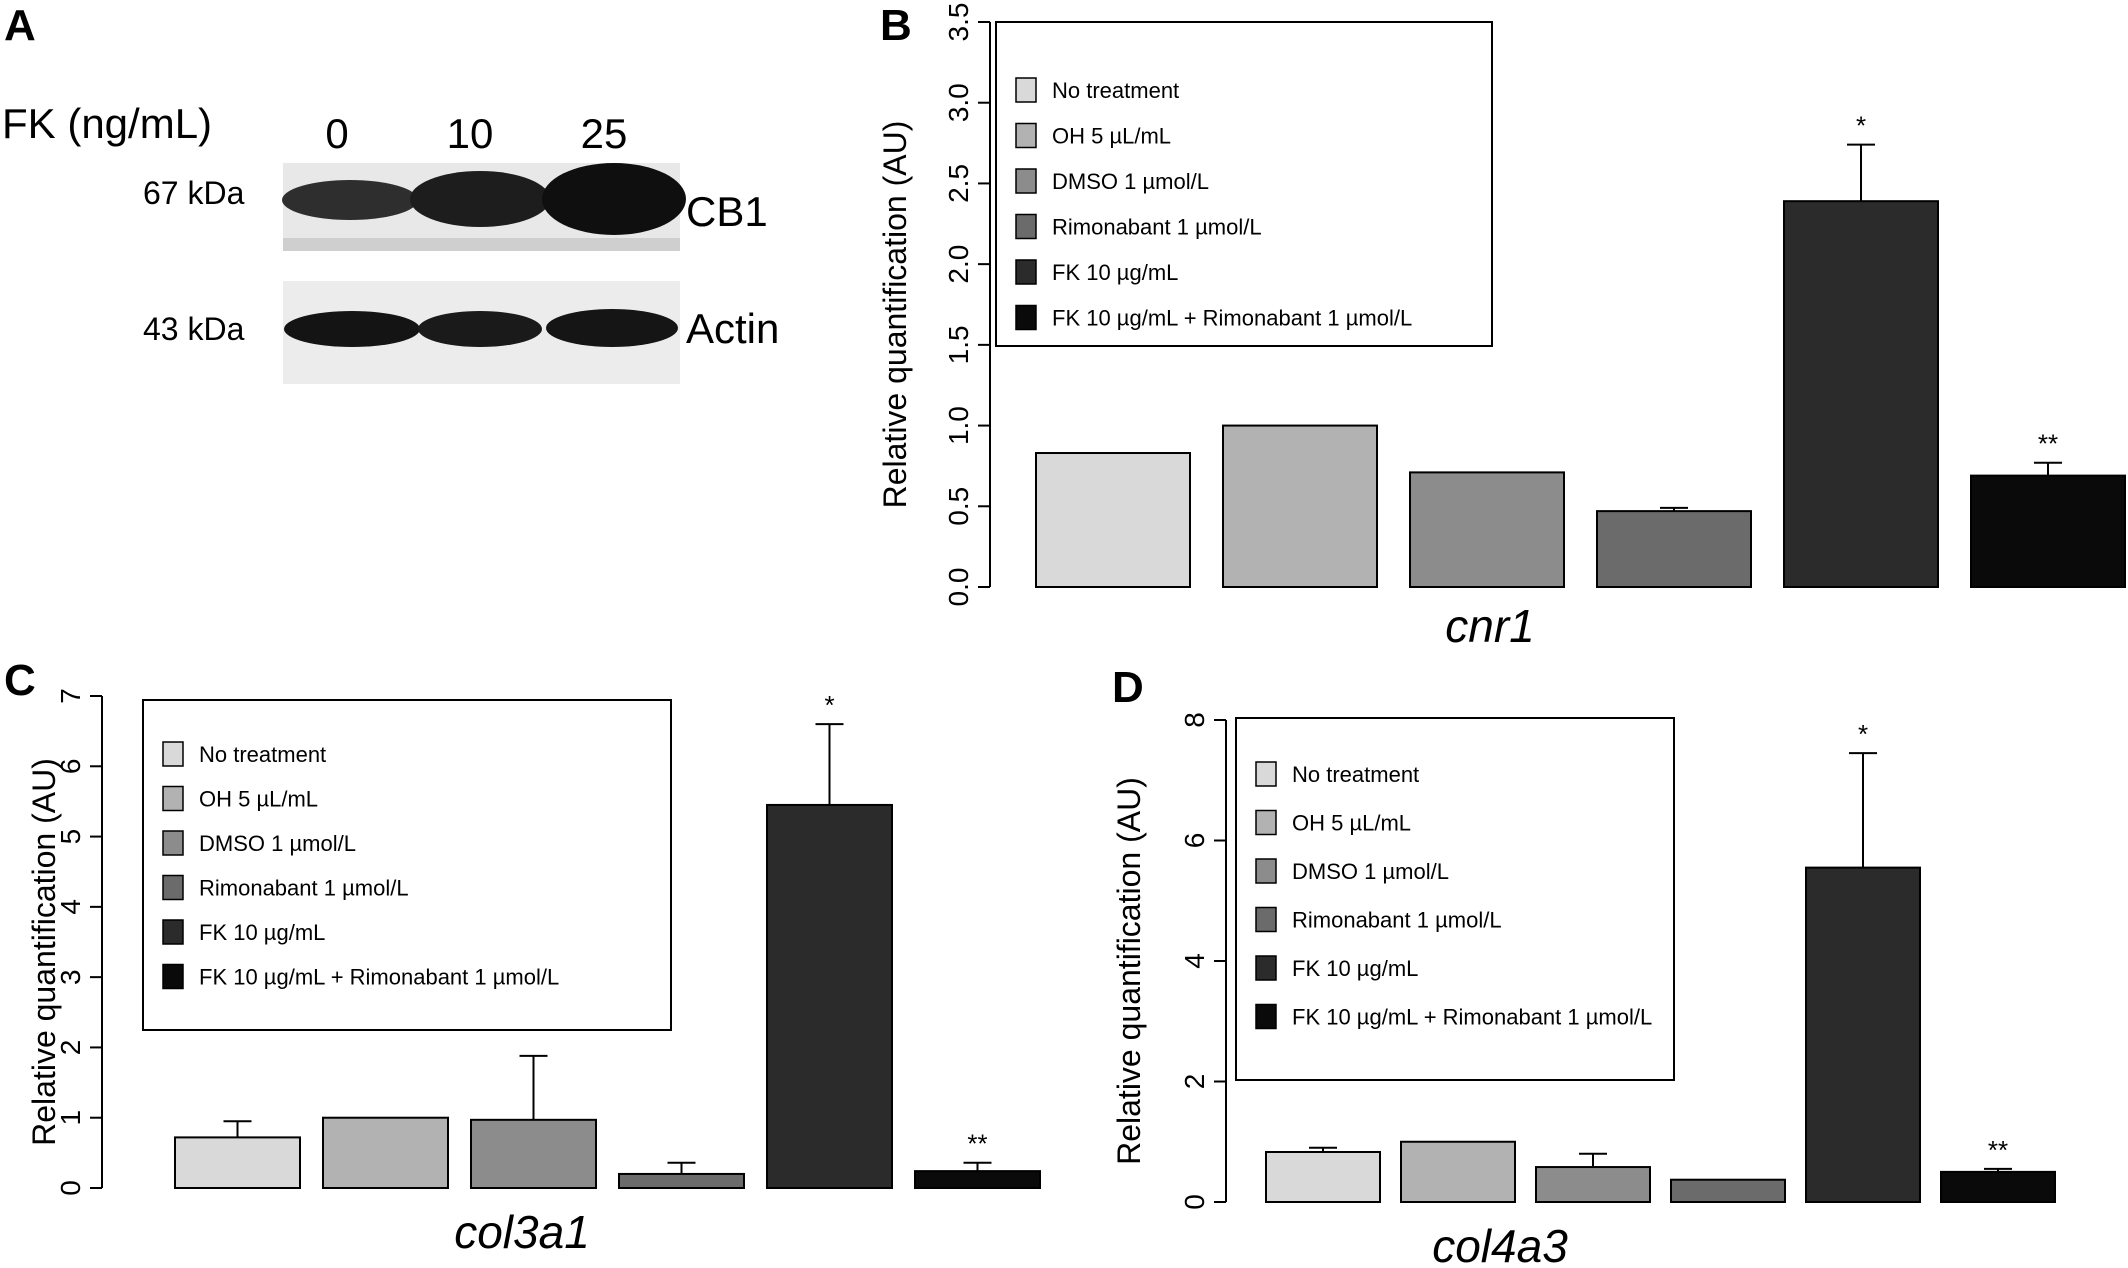  What do you see at coordinates (481, 332) in the screenshot?
I see `actin-blot-image` at bounding box center [481, 332].